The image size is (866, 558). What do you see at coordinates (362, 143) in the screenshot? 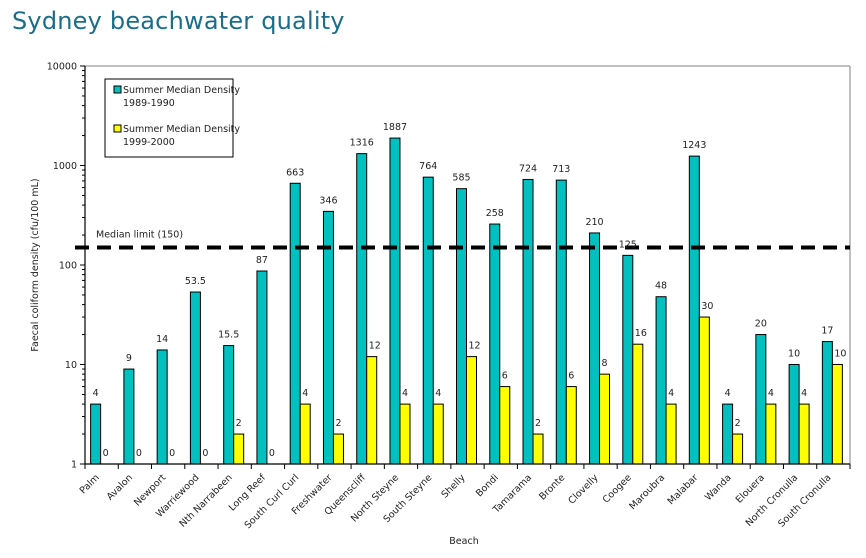
I see `data-label-1989-1990: 1316` at bounding box center [362, 143].